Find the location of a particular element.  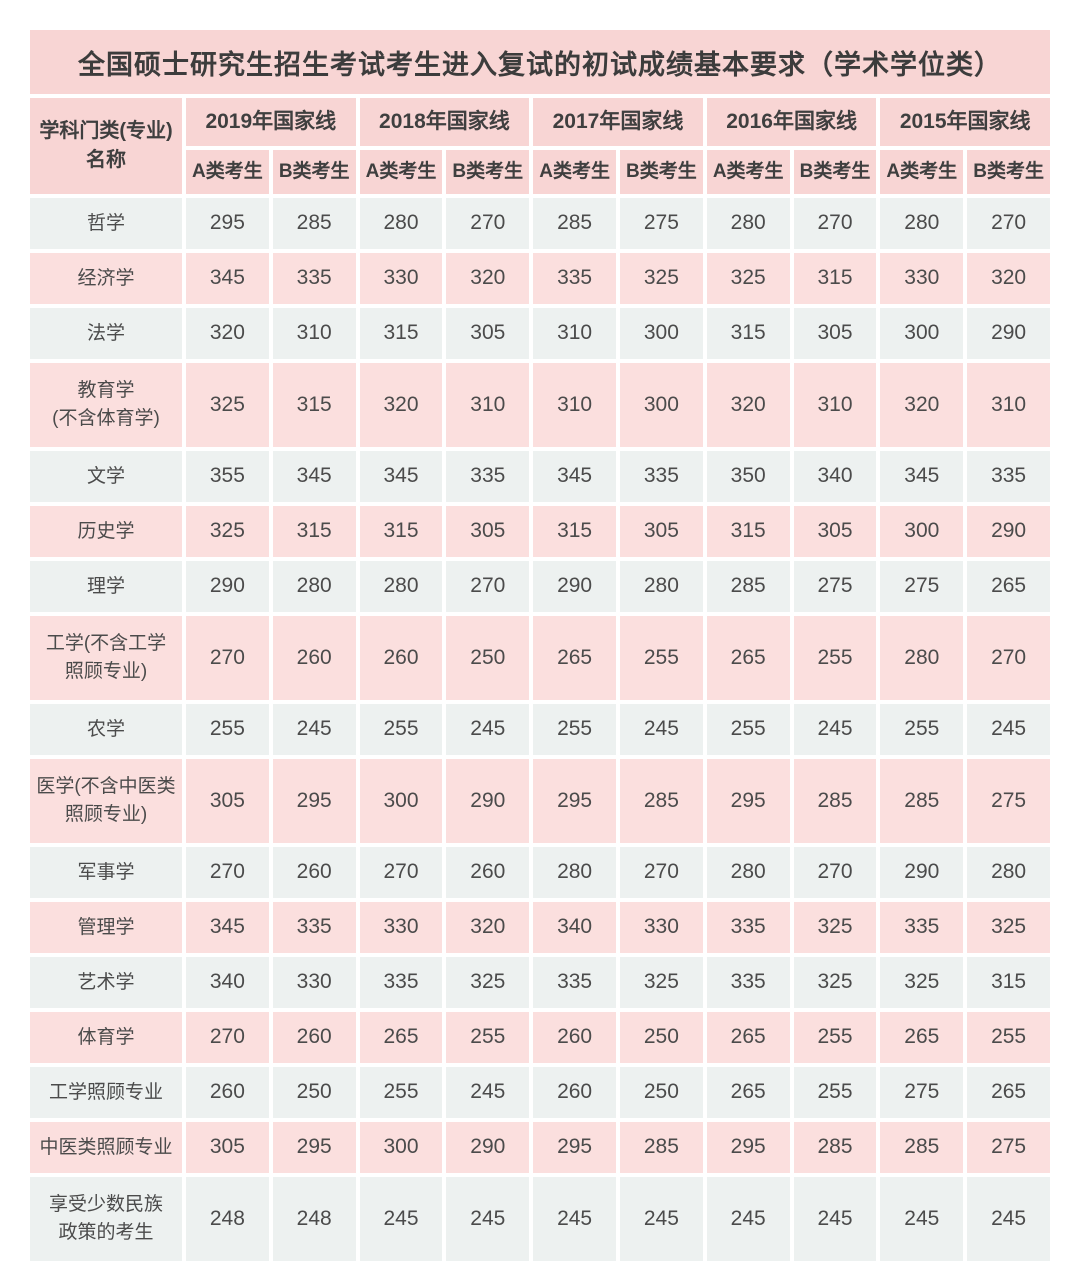

category-cell: 文学 is located at coordinates (106, 476).